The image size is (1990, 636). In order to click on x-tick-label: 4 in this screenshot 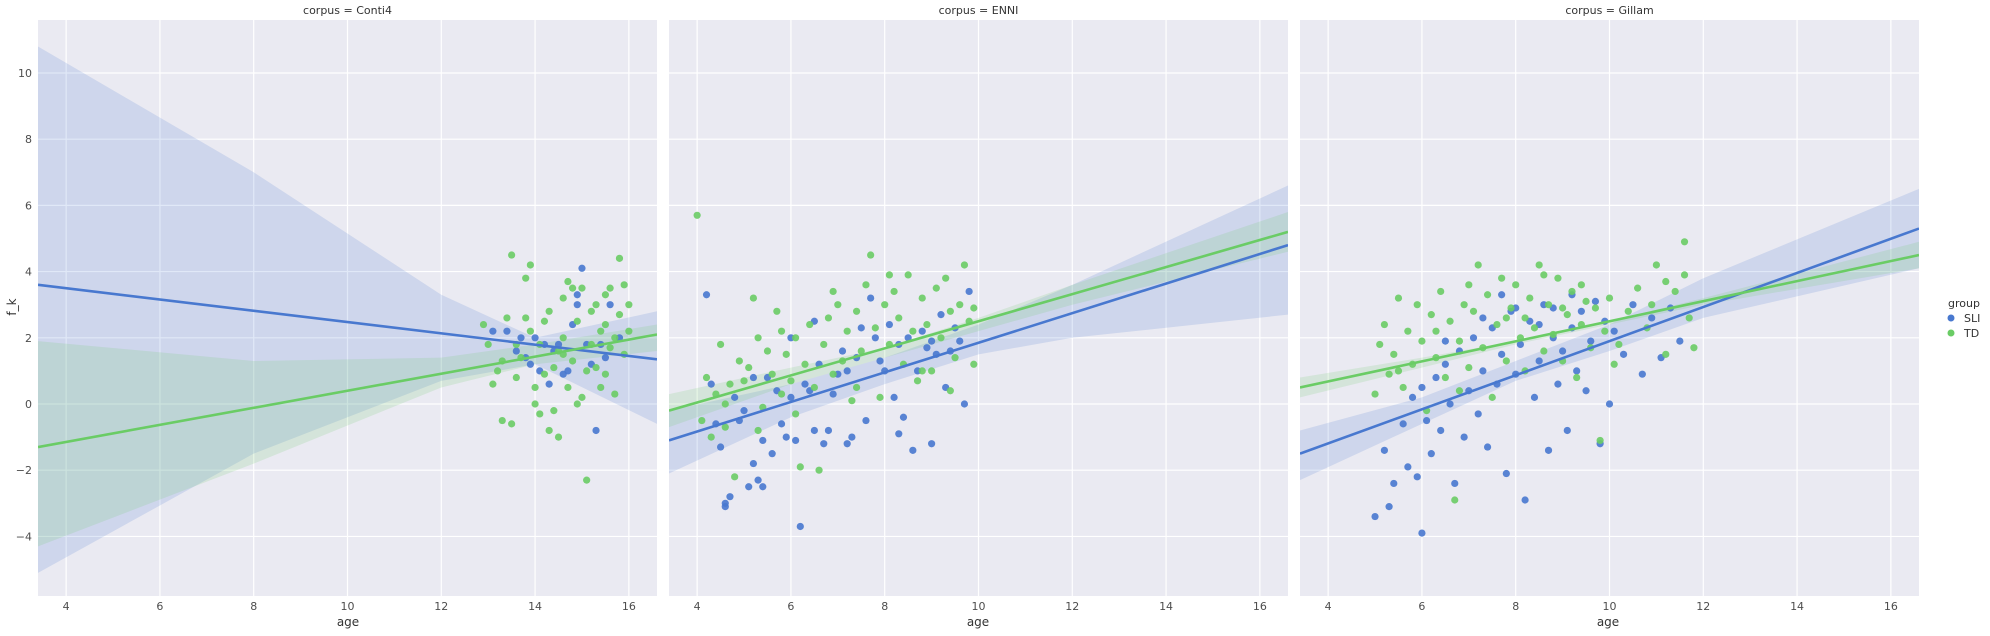, I will do `click(66, 606)`.